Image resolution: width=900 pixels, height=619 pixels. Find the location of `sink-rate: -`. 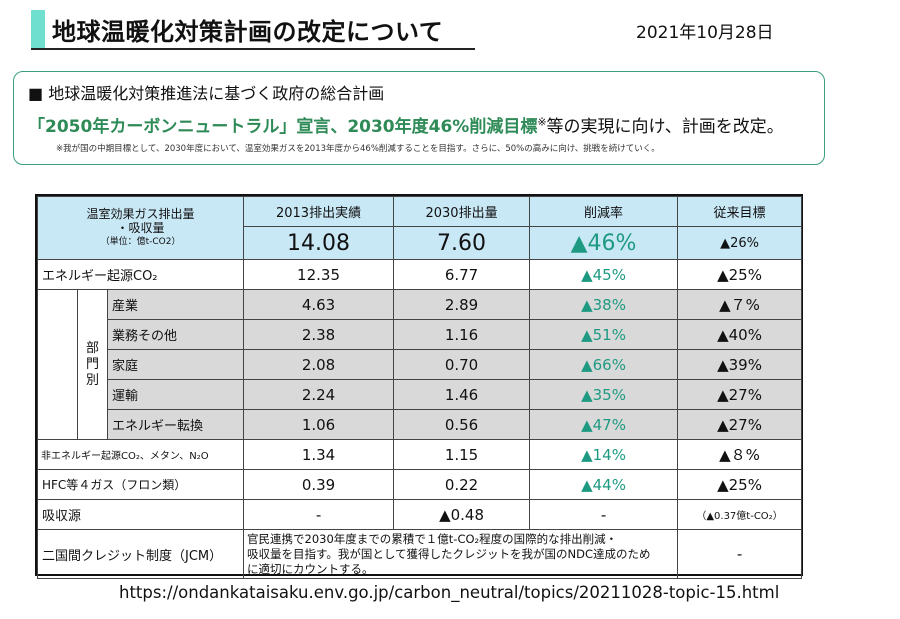

sink-rate: - is located at coordinates (604, 514).